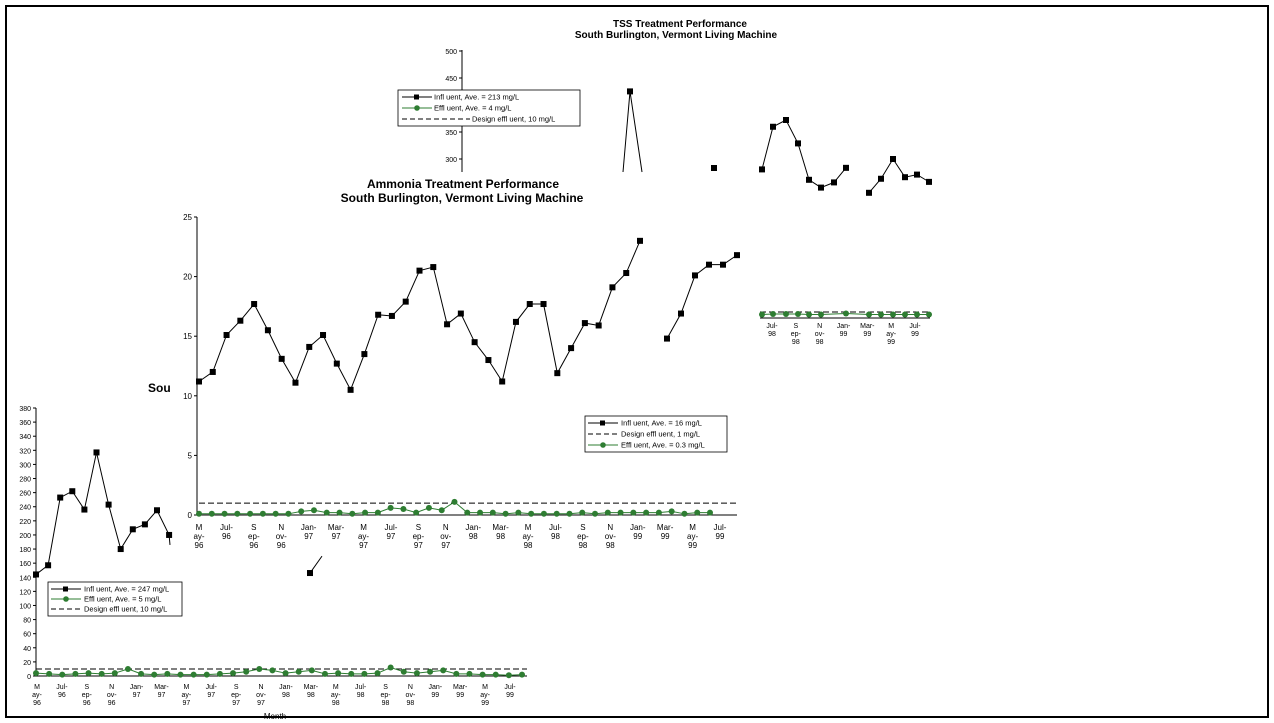 This screenshot has height=723, width=1274. Describe the element at coordinates (190, 455) in the screenshot. I see `ammonia-y-tick: 5` at that location.